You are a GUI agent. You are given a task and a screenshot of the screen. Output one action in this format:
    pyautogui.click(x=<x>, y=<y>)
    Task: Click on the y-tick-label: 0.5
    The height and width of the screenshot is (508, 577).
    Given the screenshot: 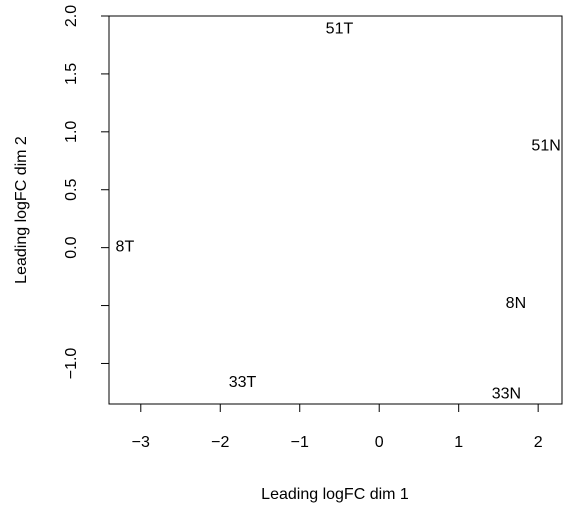 What is the action you would take?
    pyautogui.click(x=71, y=190)
    